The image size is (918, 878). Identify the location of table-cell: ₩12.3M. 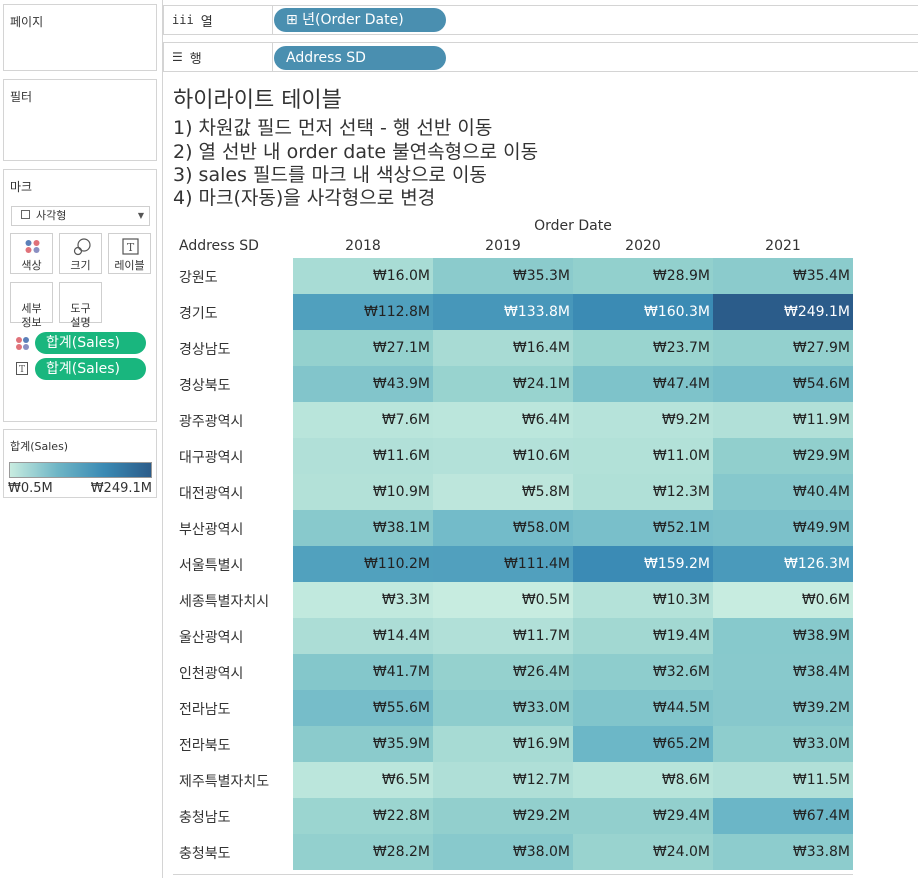
(643, 492).